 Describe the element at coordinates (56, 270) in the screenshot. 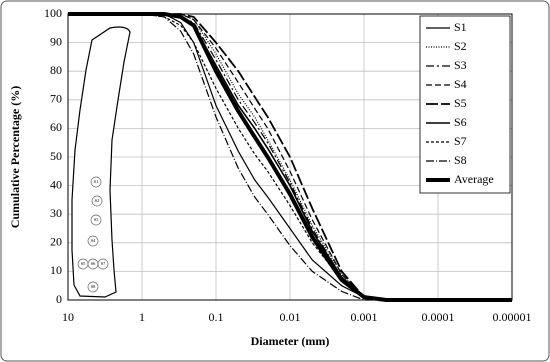

I see `y-tick-label: 10` at that location.